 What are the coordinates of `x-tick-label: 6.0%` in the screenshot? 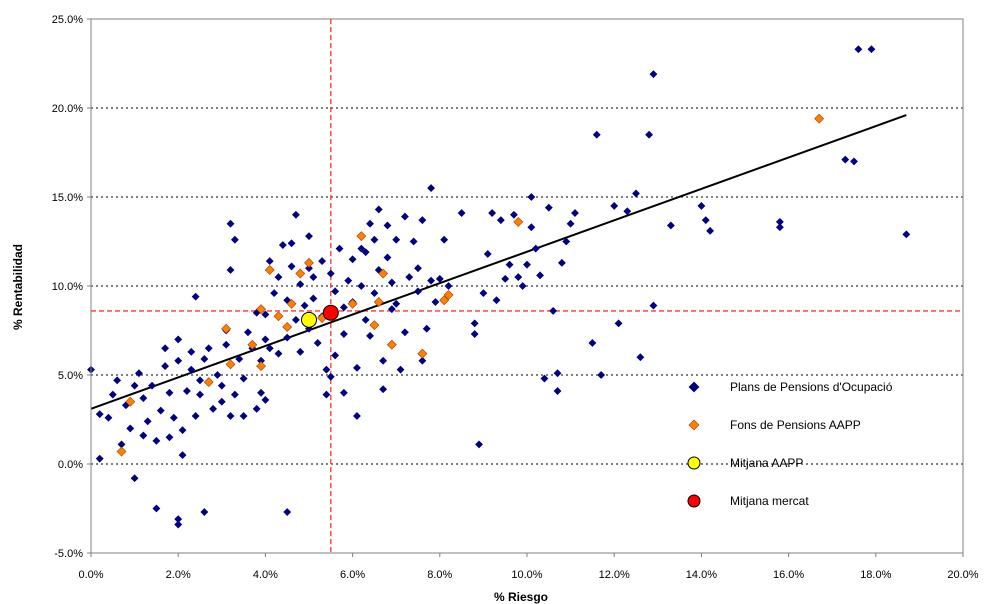 It's located at (352, 575).